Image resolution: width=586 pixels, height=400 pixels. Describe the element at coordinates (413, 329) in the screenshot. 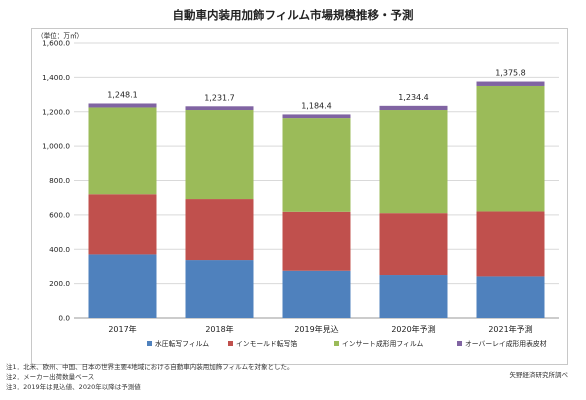

I see `x-tick-label: 2020年予測` at that location.